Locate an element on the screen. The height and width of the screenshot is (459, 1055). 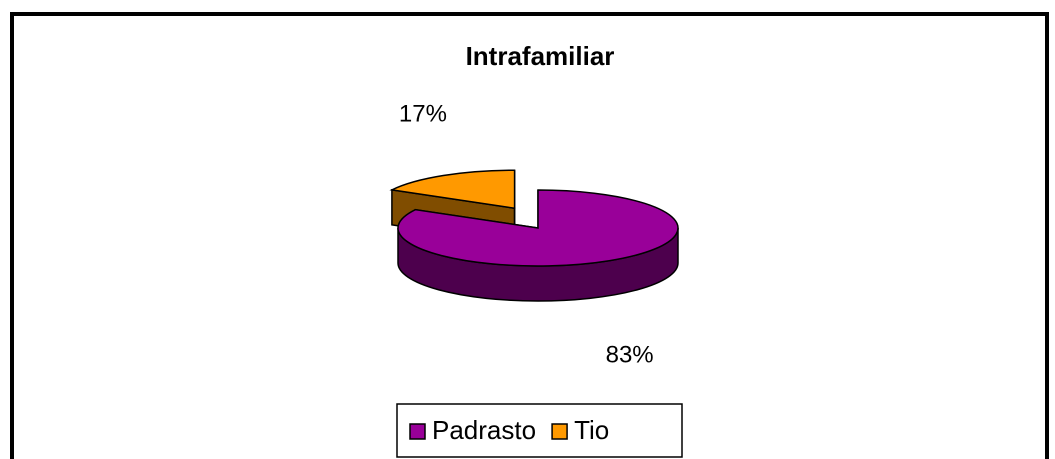
data-label: 83% is located at coordinates (630, 354).